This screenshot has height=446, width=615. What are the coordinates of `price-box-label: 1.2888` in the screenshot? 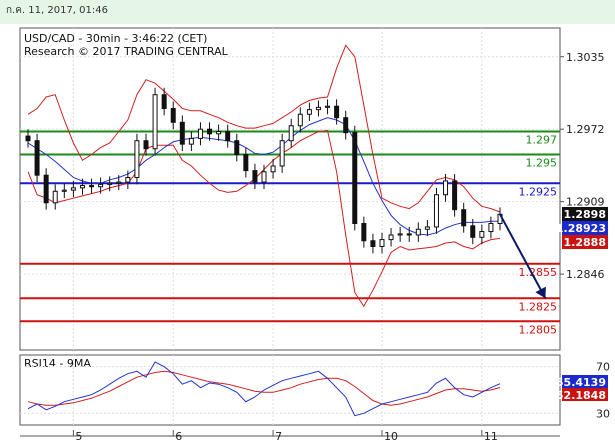 It's located at (585, 242).